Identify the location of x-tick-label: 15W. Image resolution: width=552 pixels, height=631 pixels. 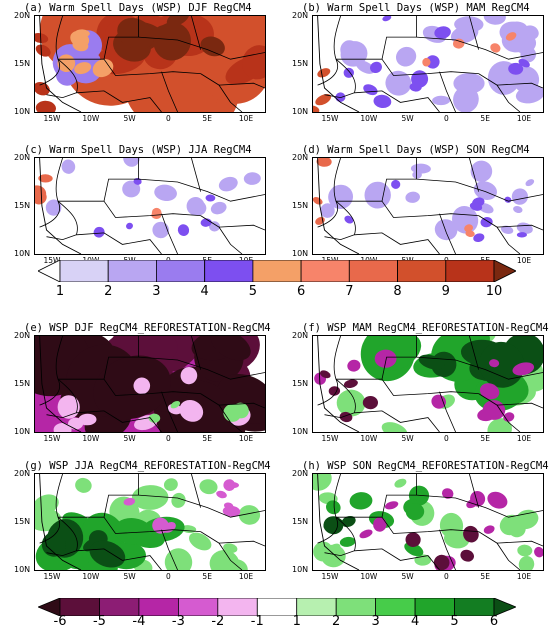
(330, 118).